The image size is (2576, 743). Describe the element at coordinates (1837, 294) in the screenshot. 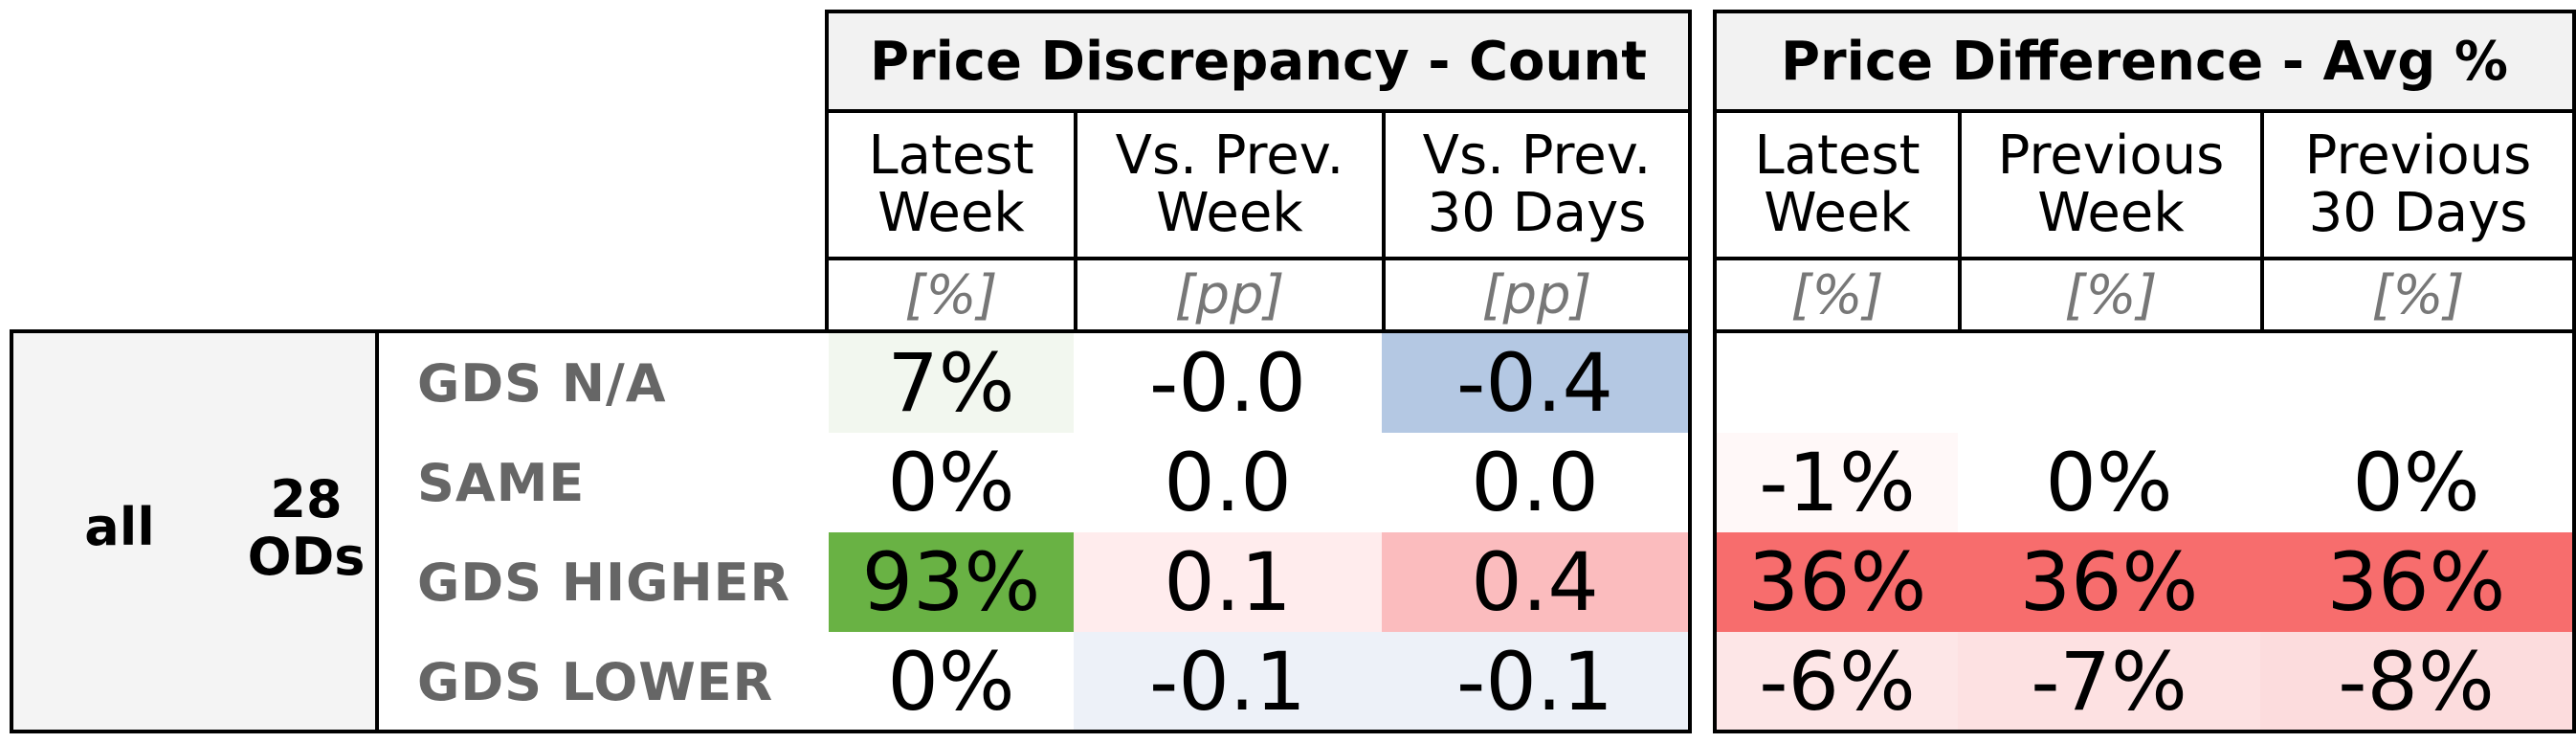

I see `unit-latest-week-diff: [%]` at that location.